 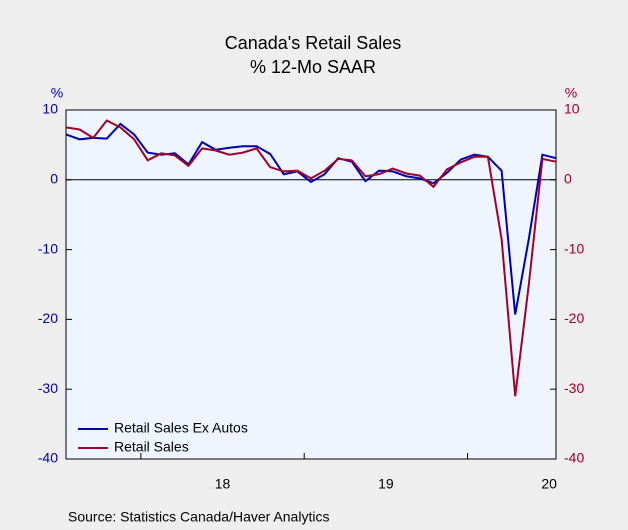 I want to click on x-tick-label: 20, so click(x=549, y=484).